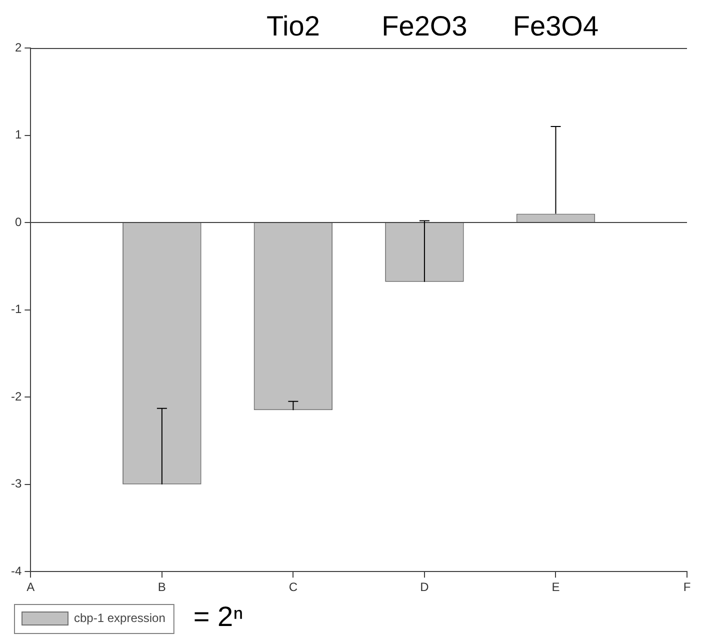 The width and height of the screenshot is (705, 641). I want to click on y-tick-label: -3, so click(16, 483).